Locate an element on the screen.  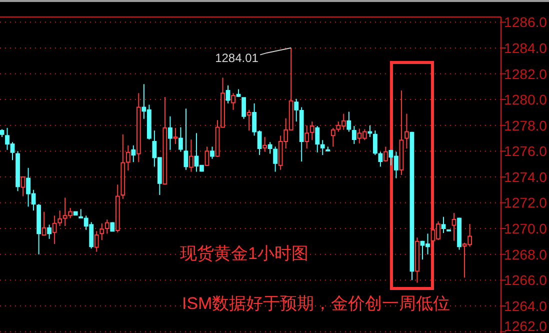
y-tick-label: 1280.0 is located at coordinates (526, 100).